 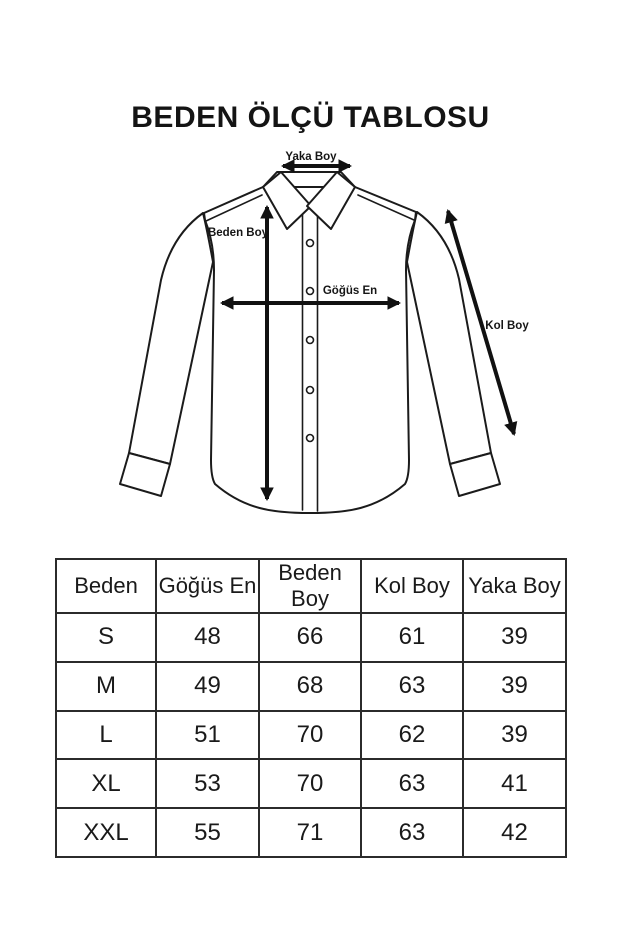 I want to click on size-cell: 41, so click(x=514, y=784).